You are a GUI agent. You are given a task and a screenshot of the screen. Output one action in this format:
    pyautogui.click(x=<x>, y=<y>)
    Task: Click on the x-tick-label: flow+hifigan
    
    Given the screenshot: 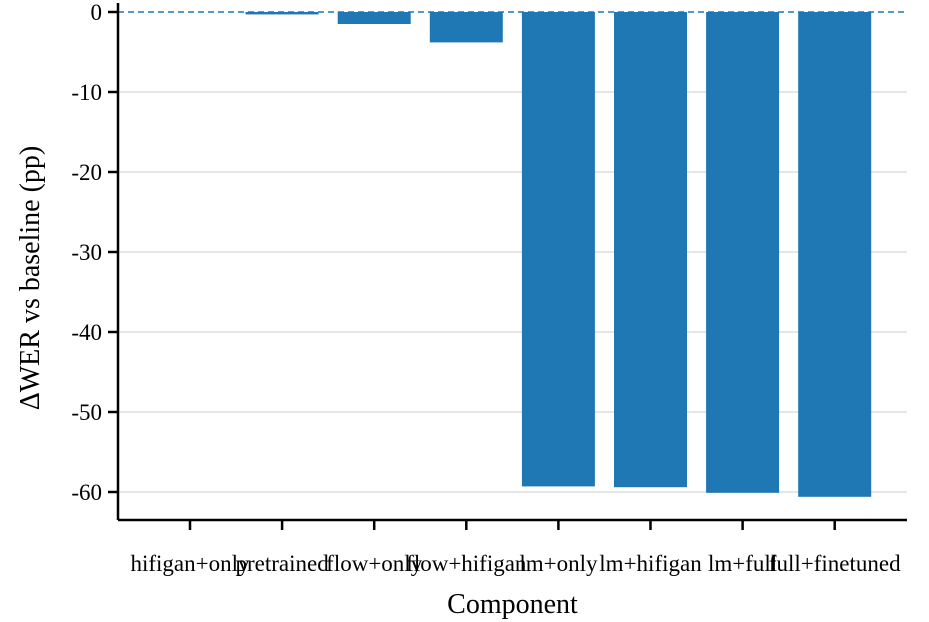 What is the action you would take?
    pyautogui.click(x=466, y=563)
    